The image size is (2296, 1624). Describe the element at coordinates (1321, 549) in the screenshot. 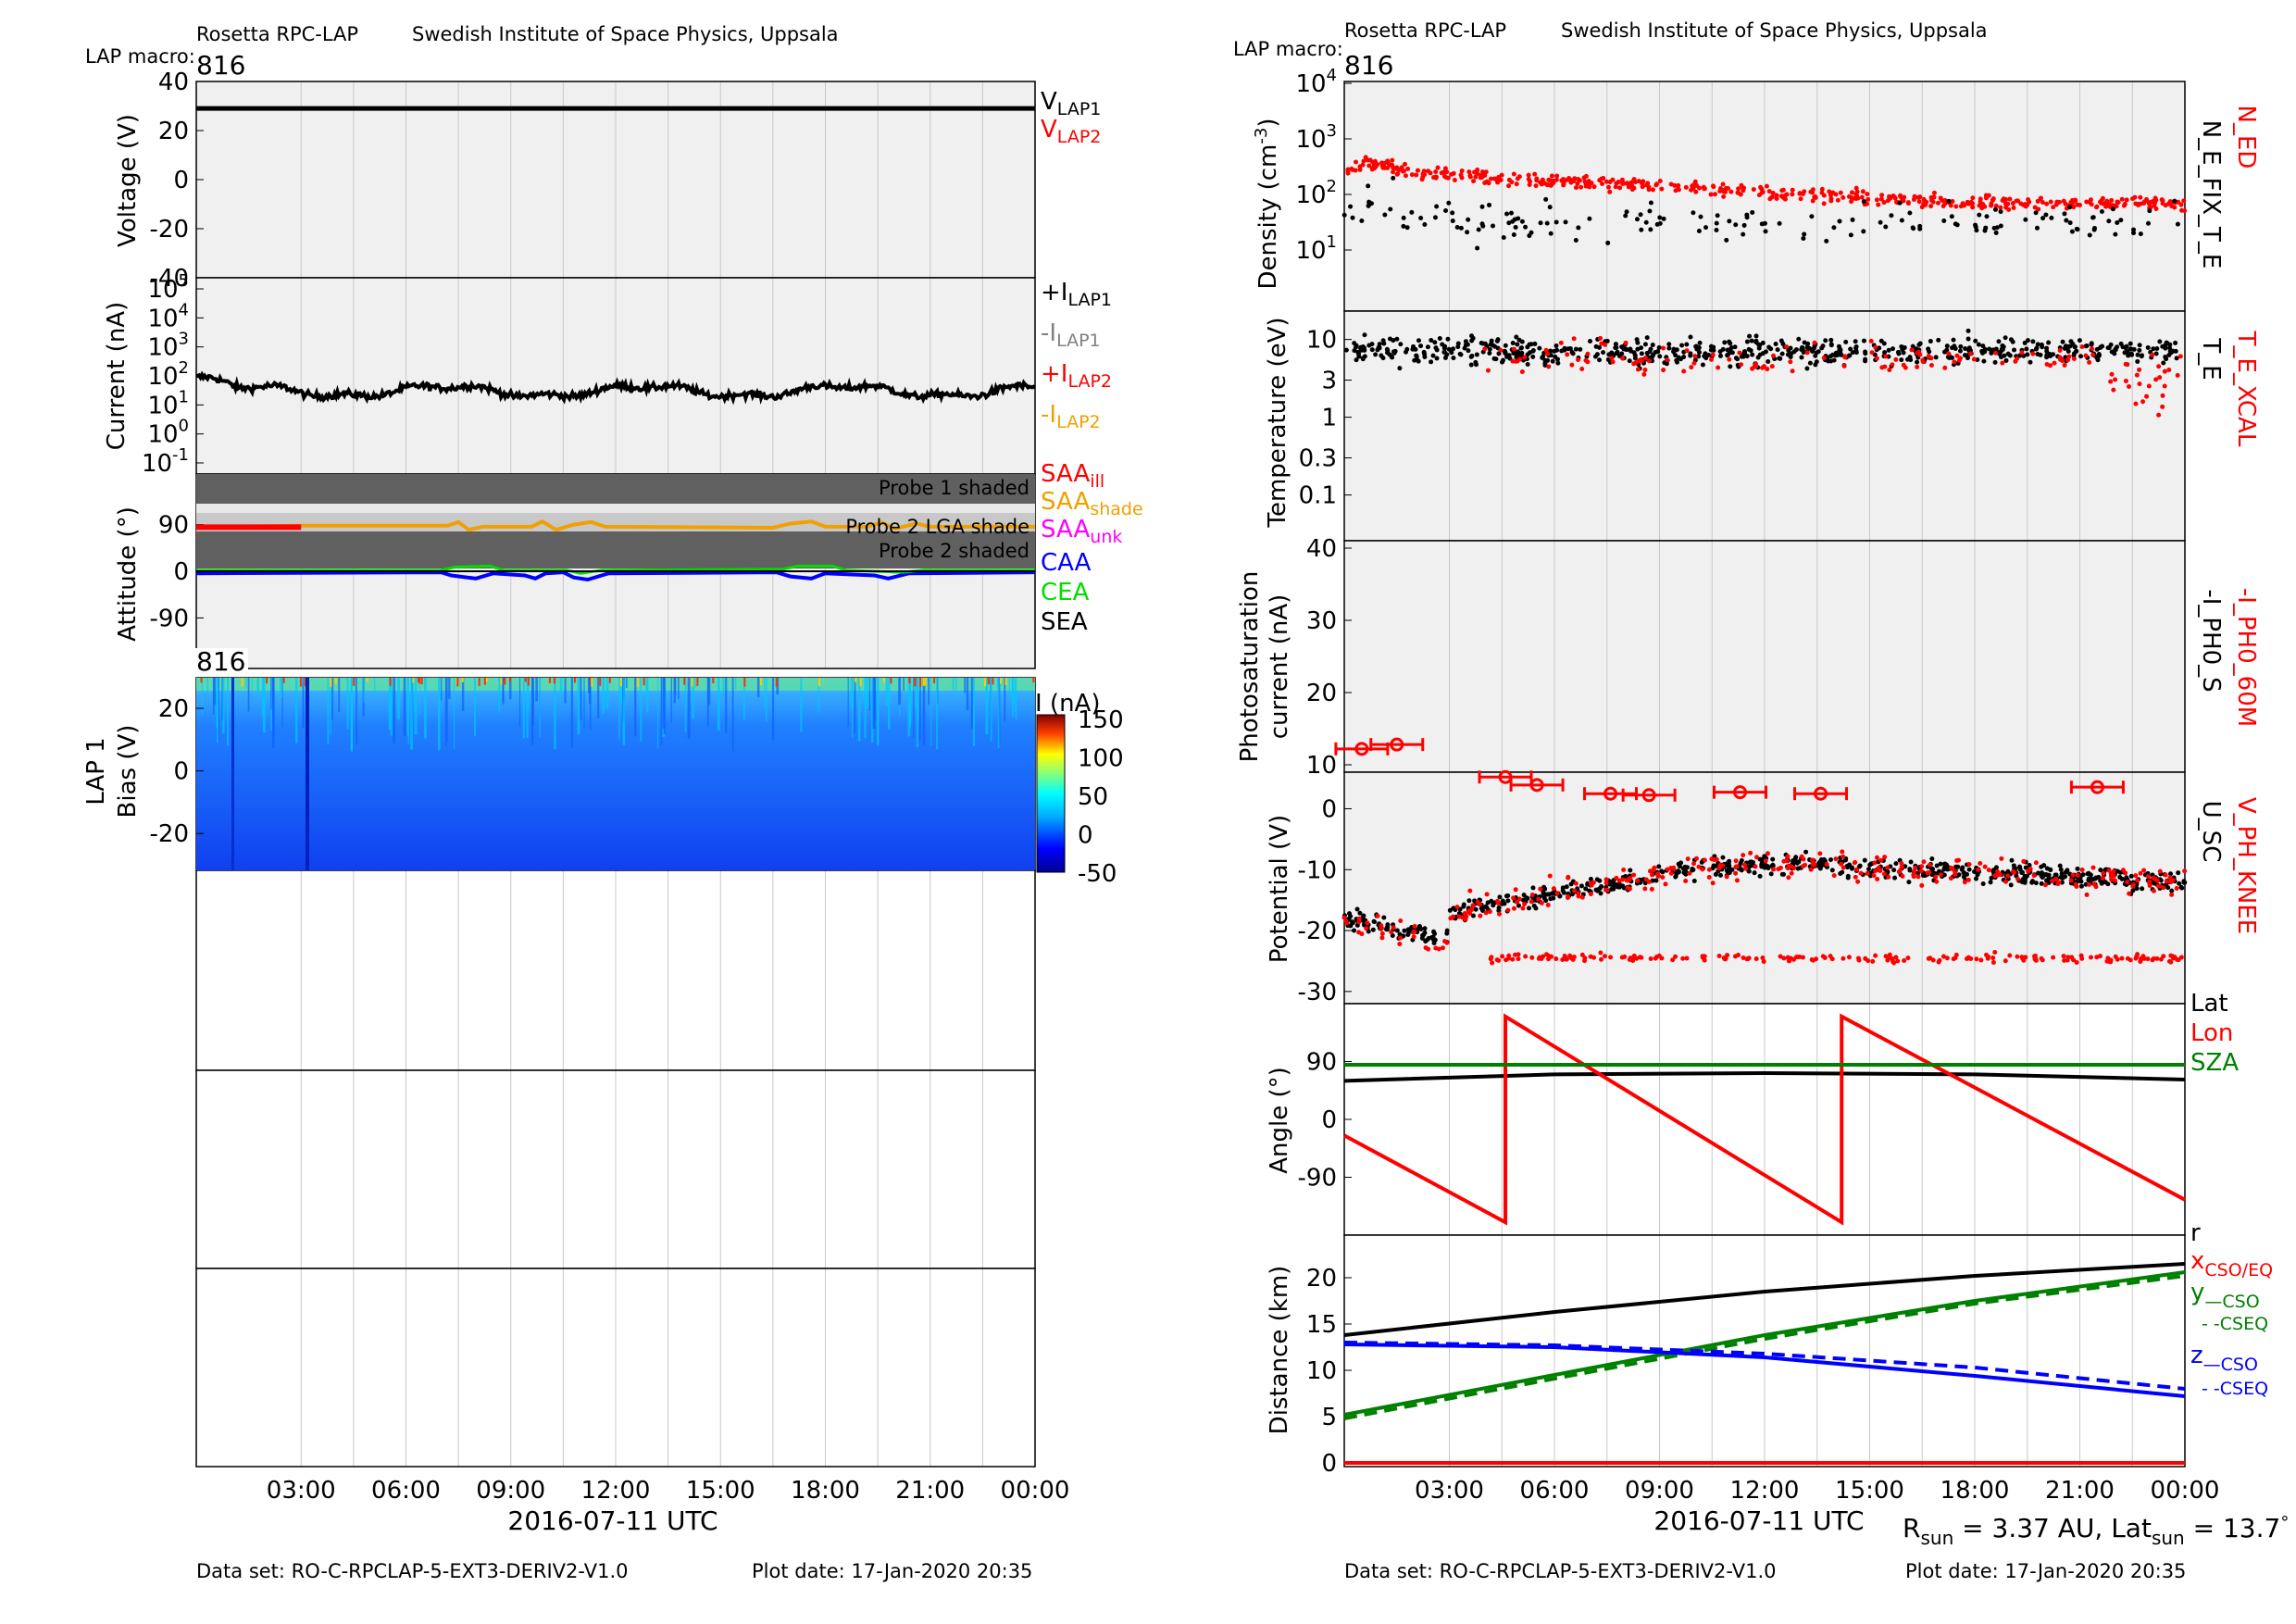

I see `ytick-label: 40` at that location.